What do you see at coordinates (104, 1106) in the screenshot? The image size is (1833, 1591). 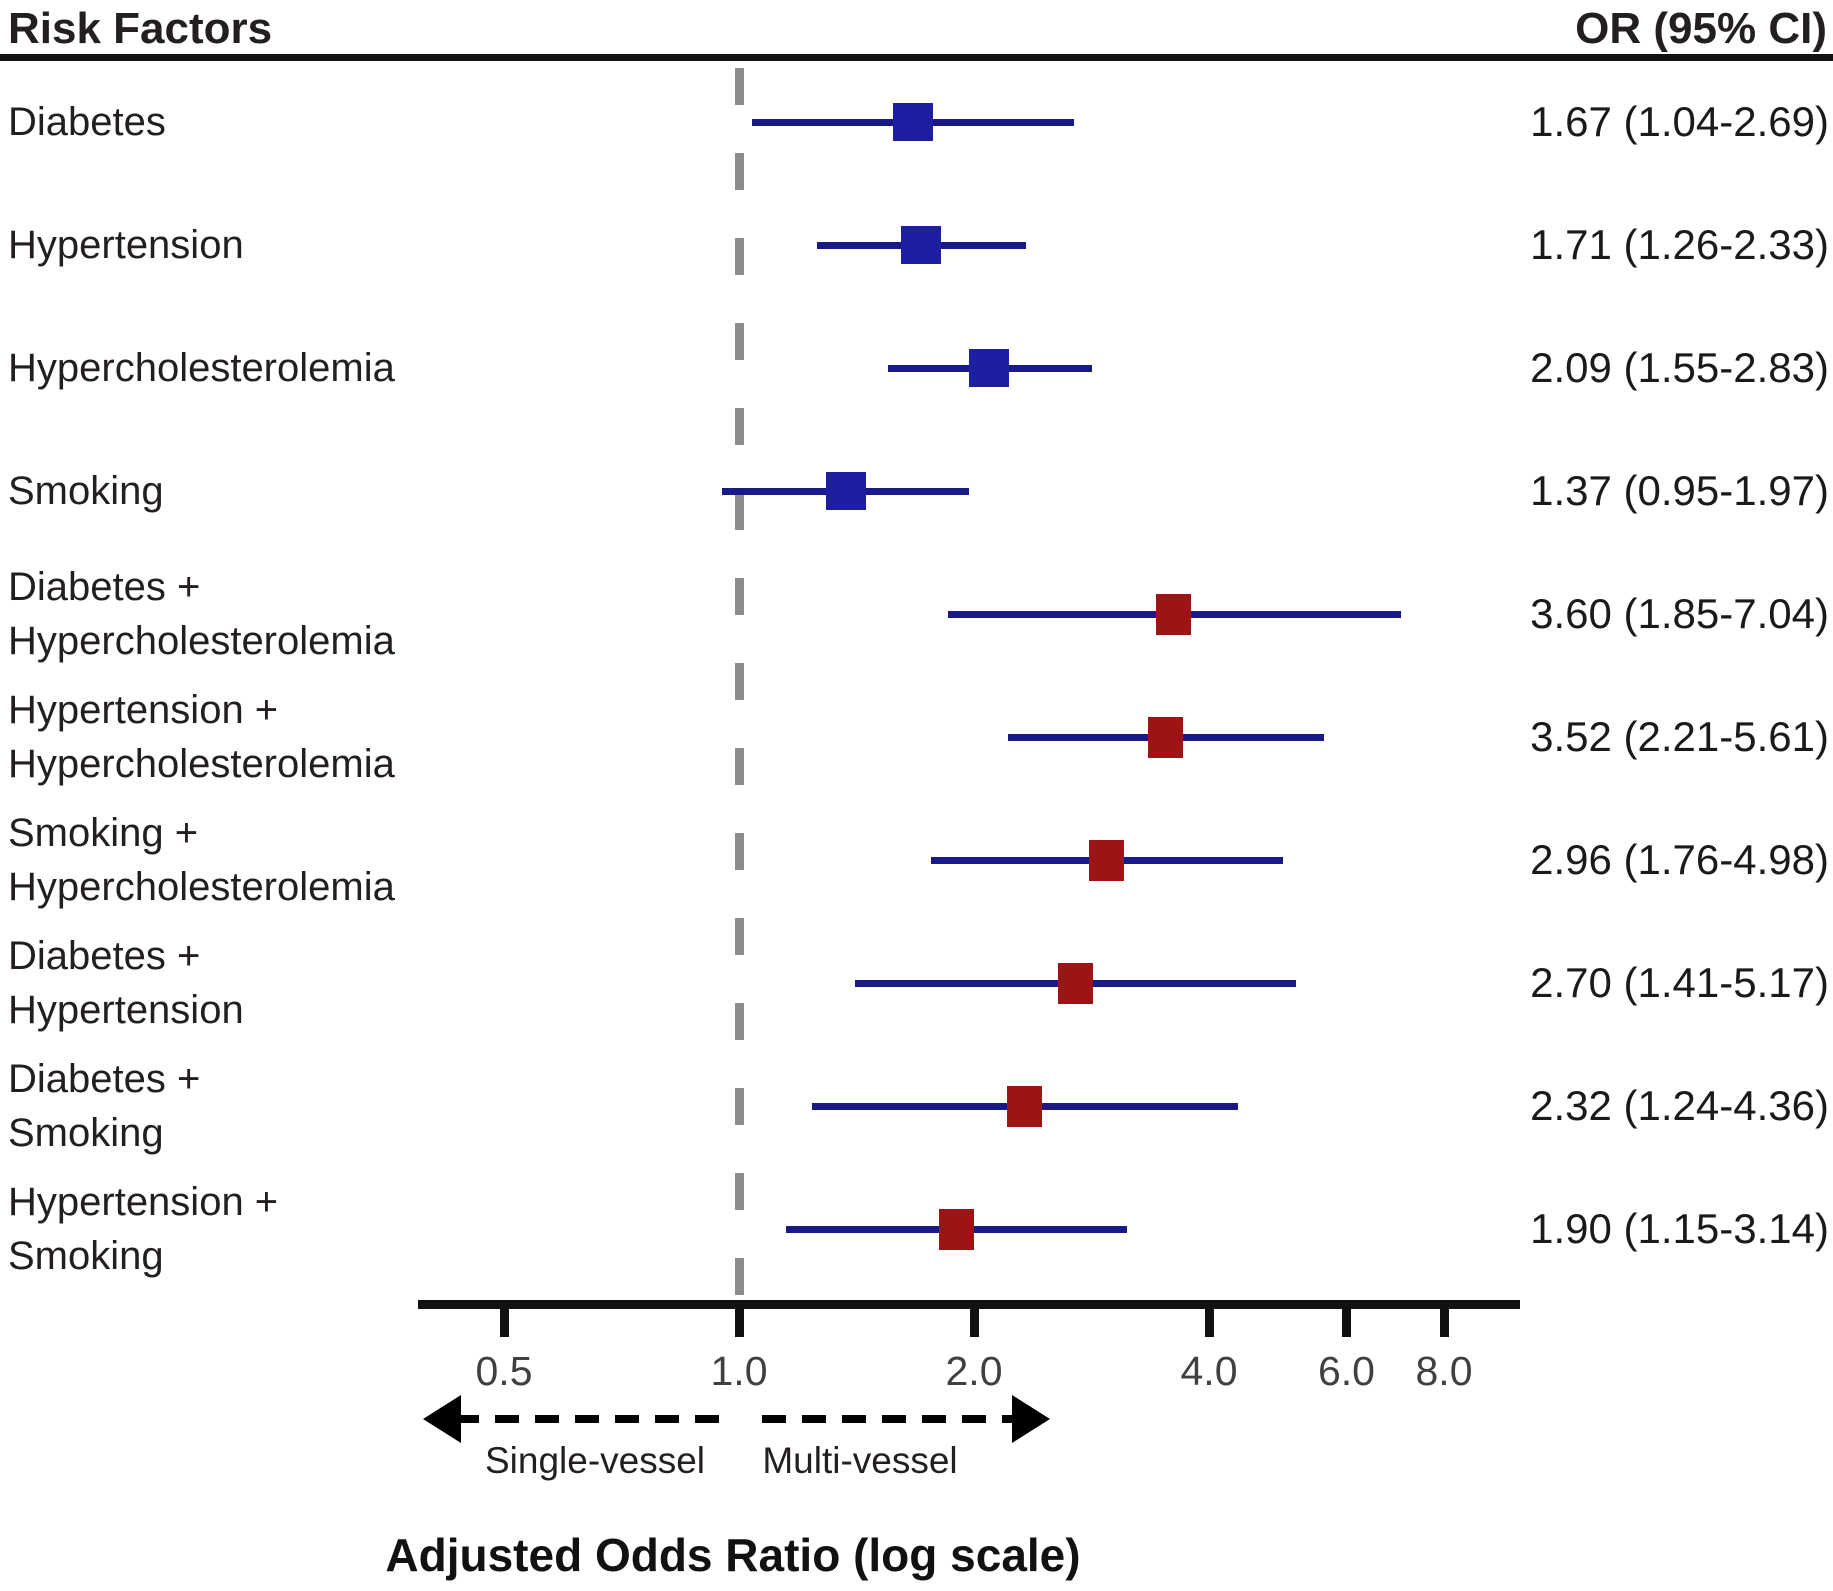 I see `row-label: Diabetes + Smoking` at bounding box center [104, 1106].